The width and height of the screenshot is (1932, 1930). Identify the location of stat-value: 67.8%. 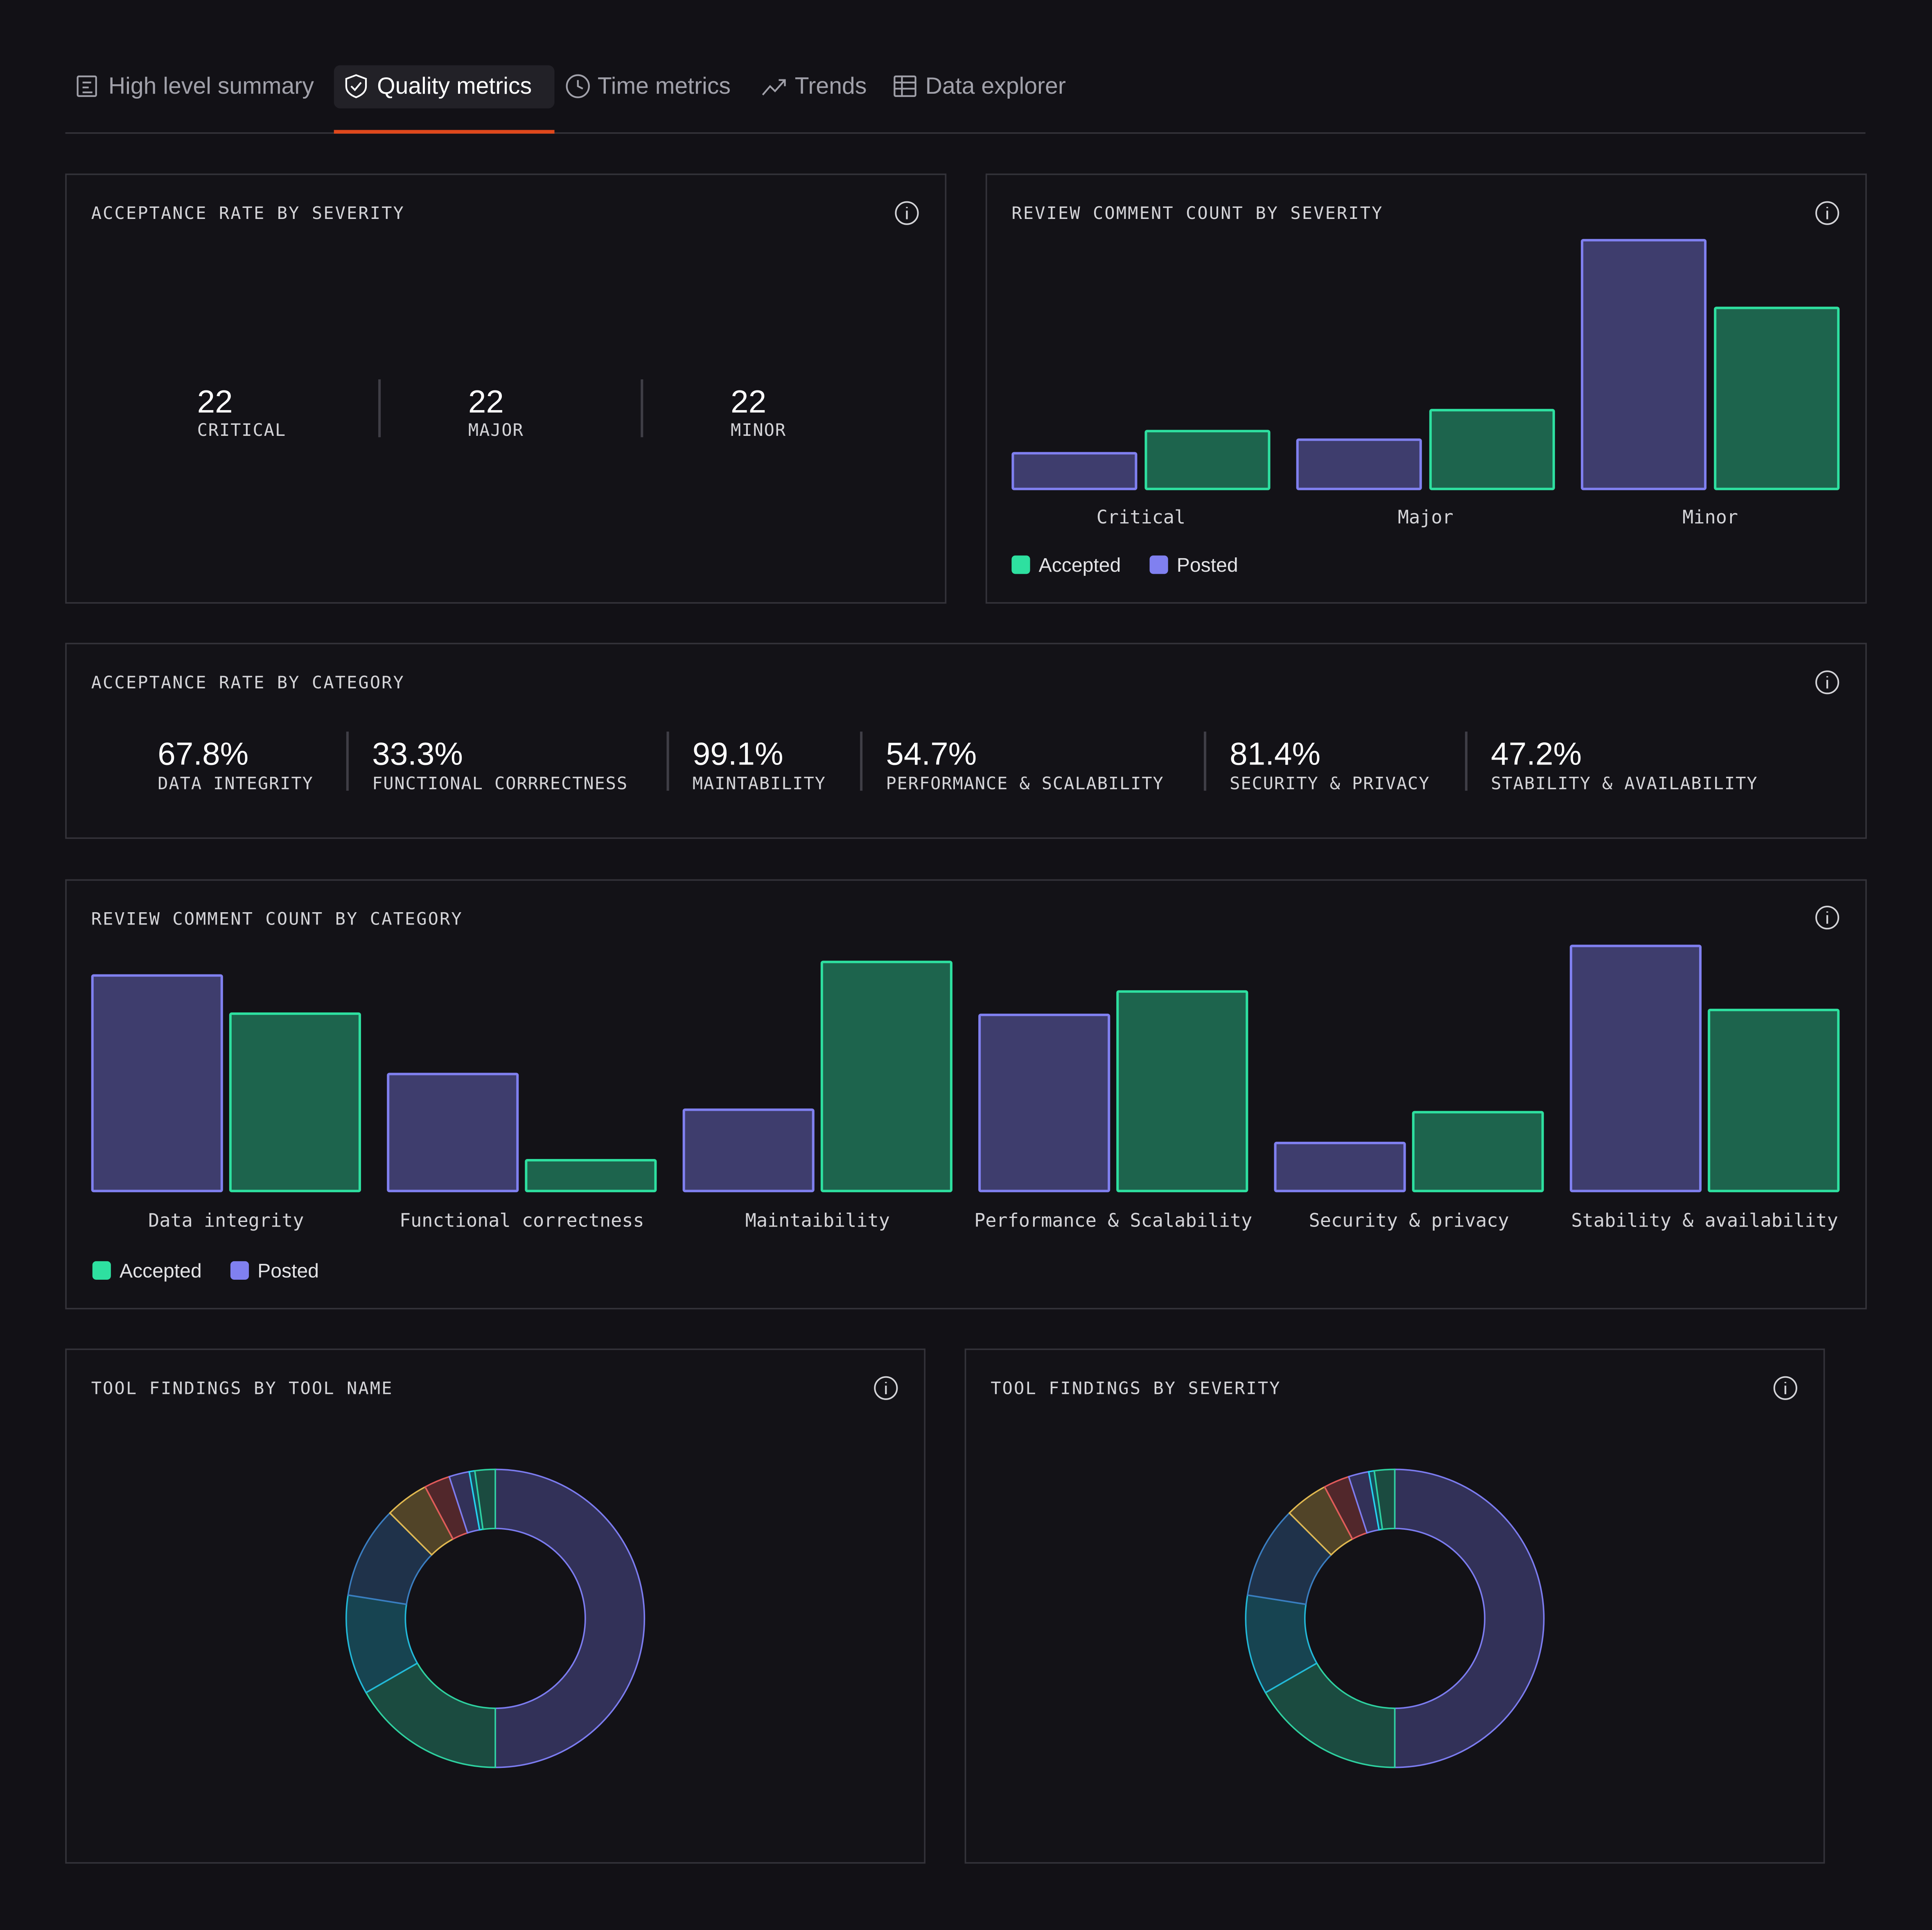
(203, 754).